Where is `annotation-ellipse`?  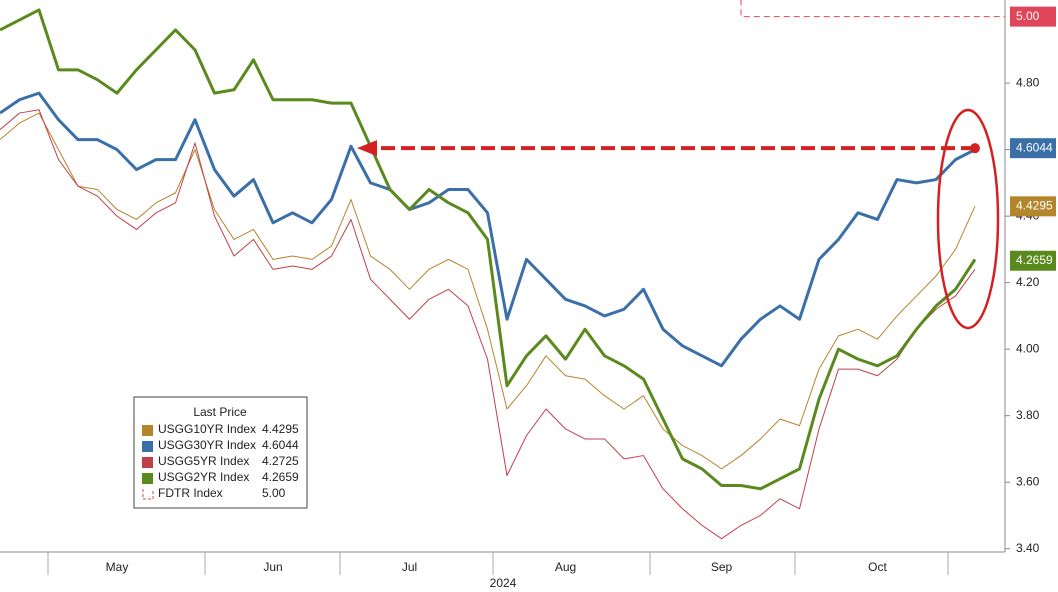 annotation-ellipse is located at coordinates (968, 219).